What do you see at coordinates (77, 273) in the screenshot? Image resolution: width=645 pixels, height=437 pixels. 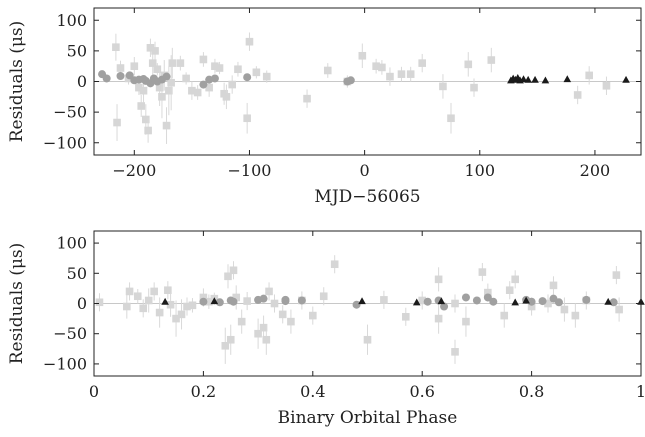 I see `y-tick-label: 50` at bounding box center [77, 273].